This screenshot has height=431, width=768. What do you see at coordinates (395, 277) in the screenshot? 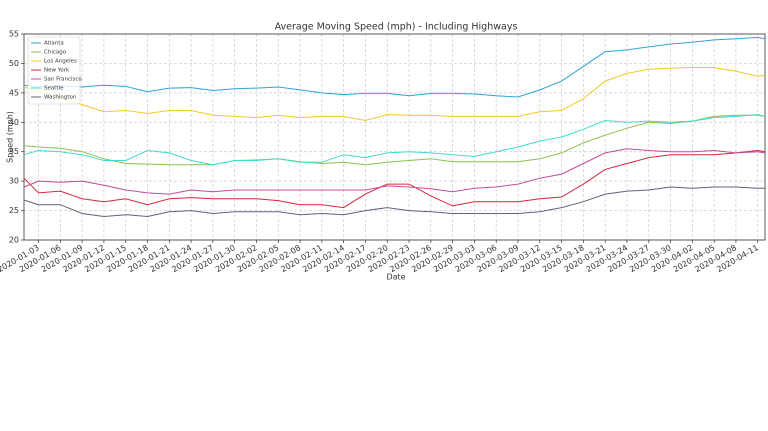
I see `x-axis-label: Date` at bounding box center [395, 277].